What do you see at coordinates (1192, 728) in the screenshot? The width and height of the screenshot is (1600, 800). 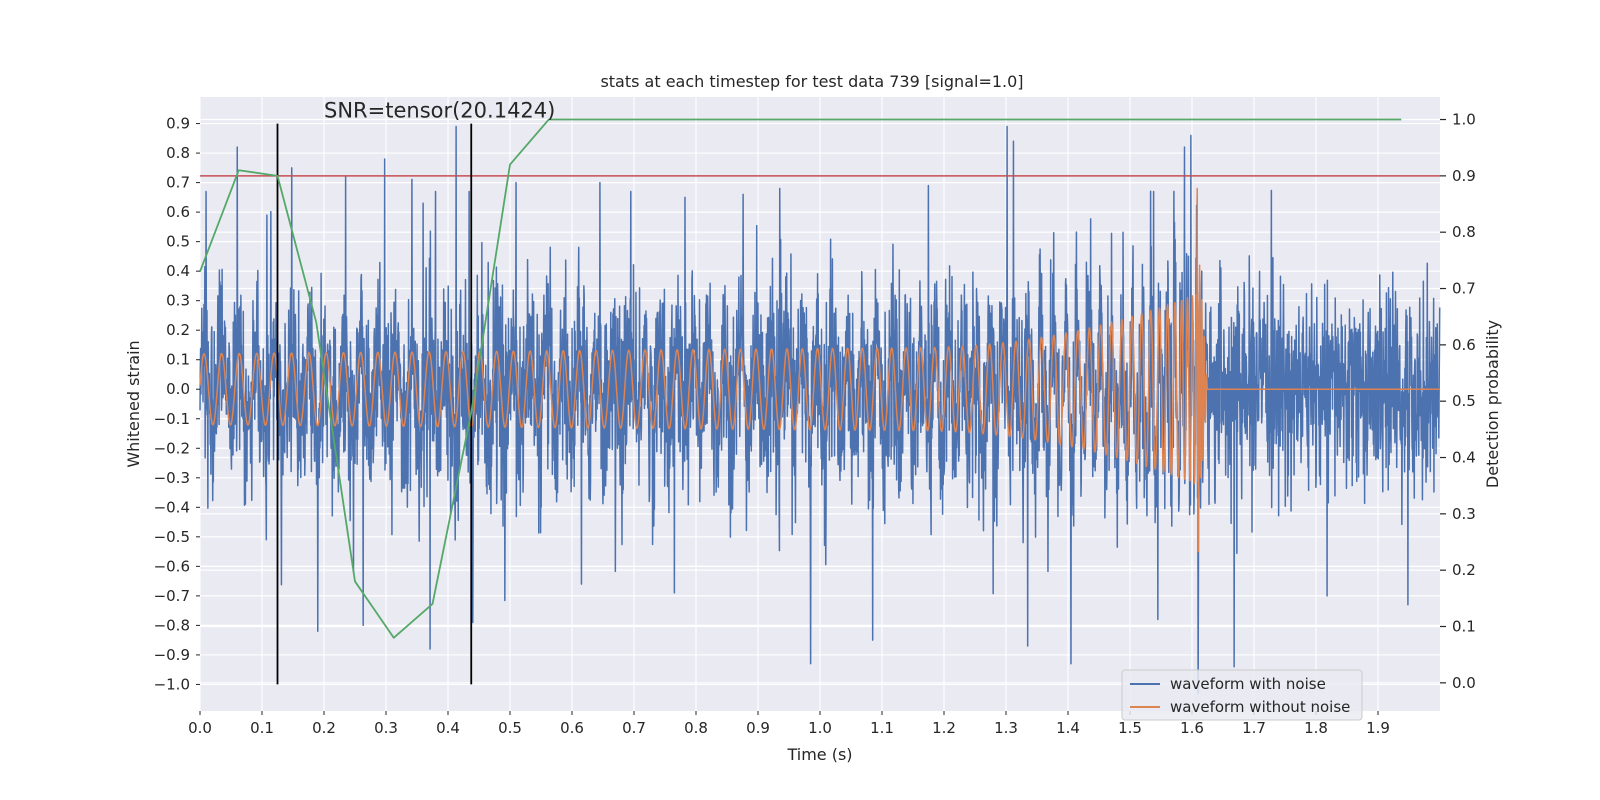 I see `x-tick-label: 1.6` at bounding box center [1192, 728].